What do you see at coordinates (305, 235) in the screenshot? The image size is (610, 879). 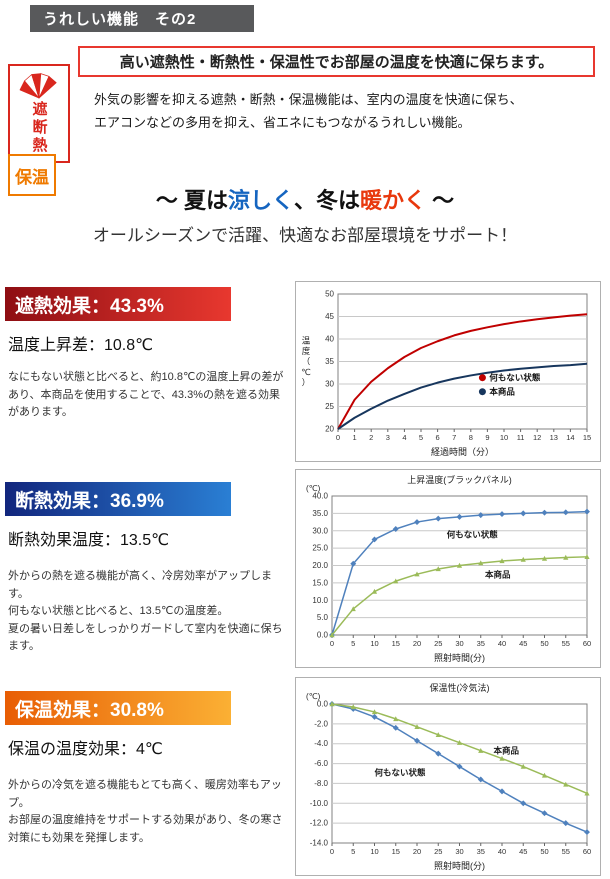 I see `subtitle: オールシーズンで活躍、快適なお部屋環境をサポート！` at bounding box center [305, 235].